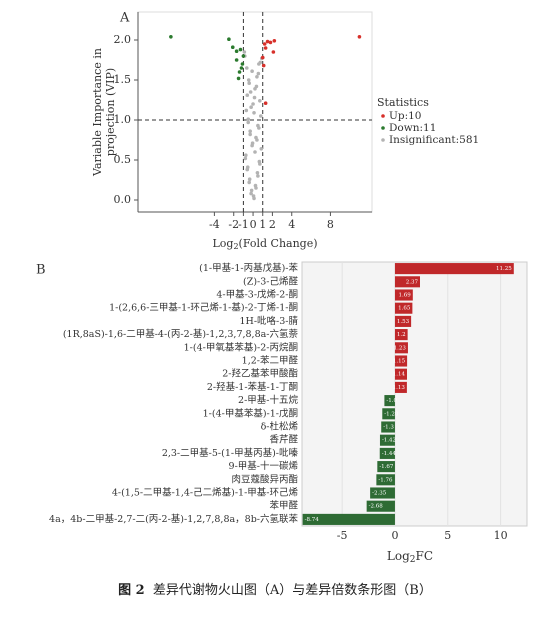 The width and height of the screenshot is (550, 618). Describe the element at coordinates (391, 401) in the screenshot. I see `value-label: -1.0` at that location.